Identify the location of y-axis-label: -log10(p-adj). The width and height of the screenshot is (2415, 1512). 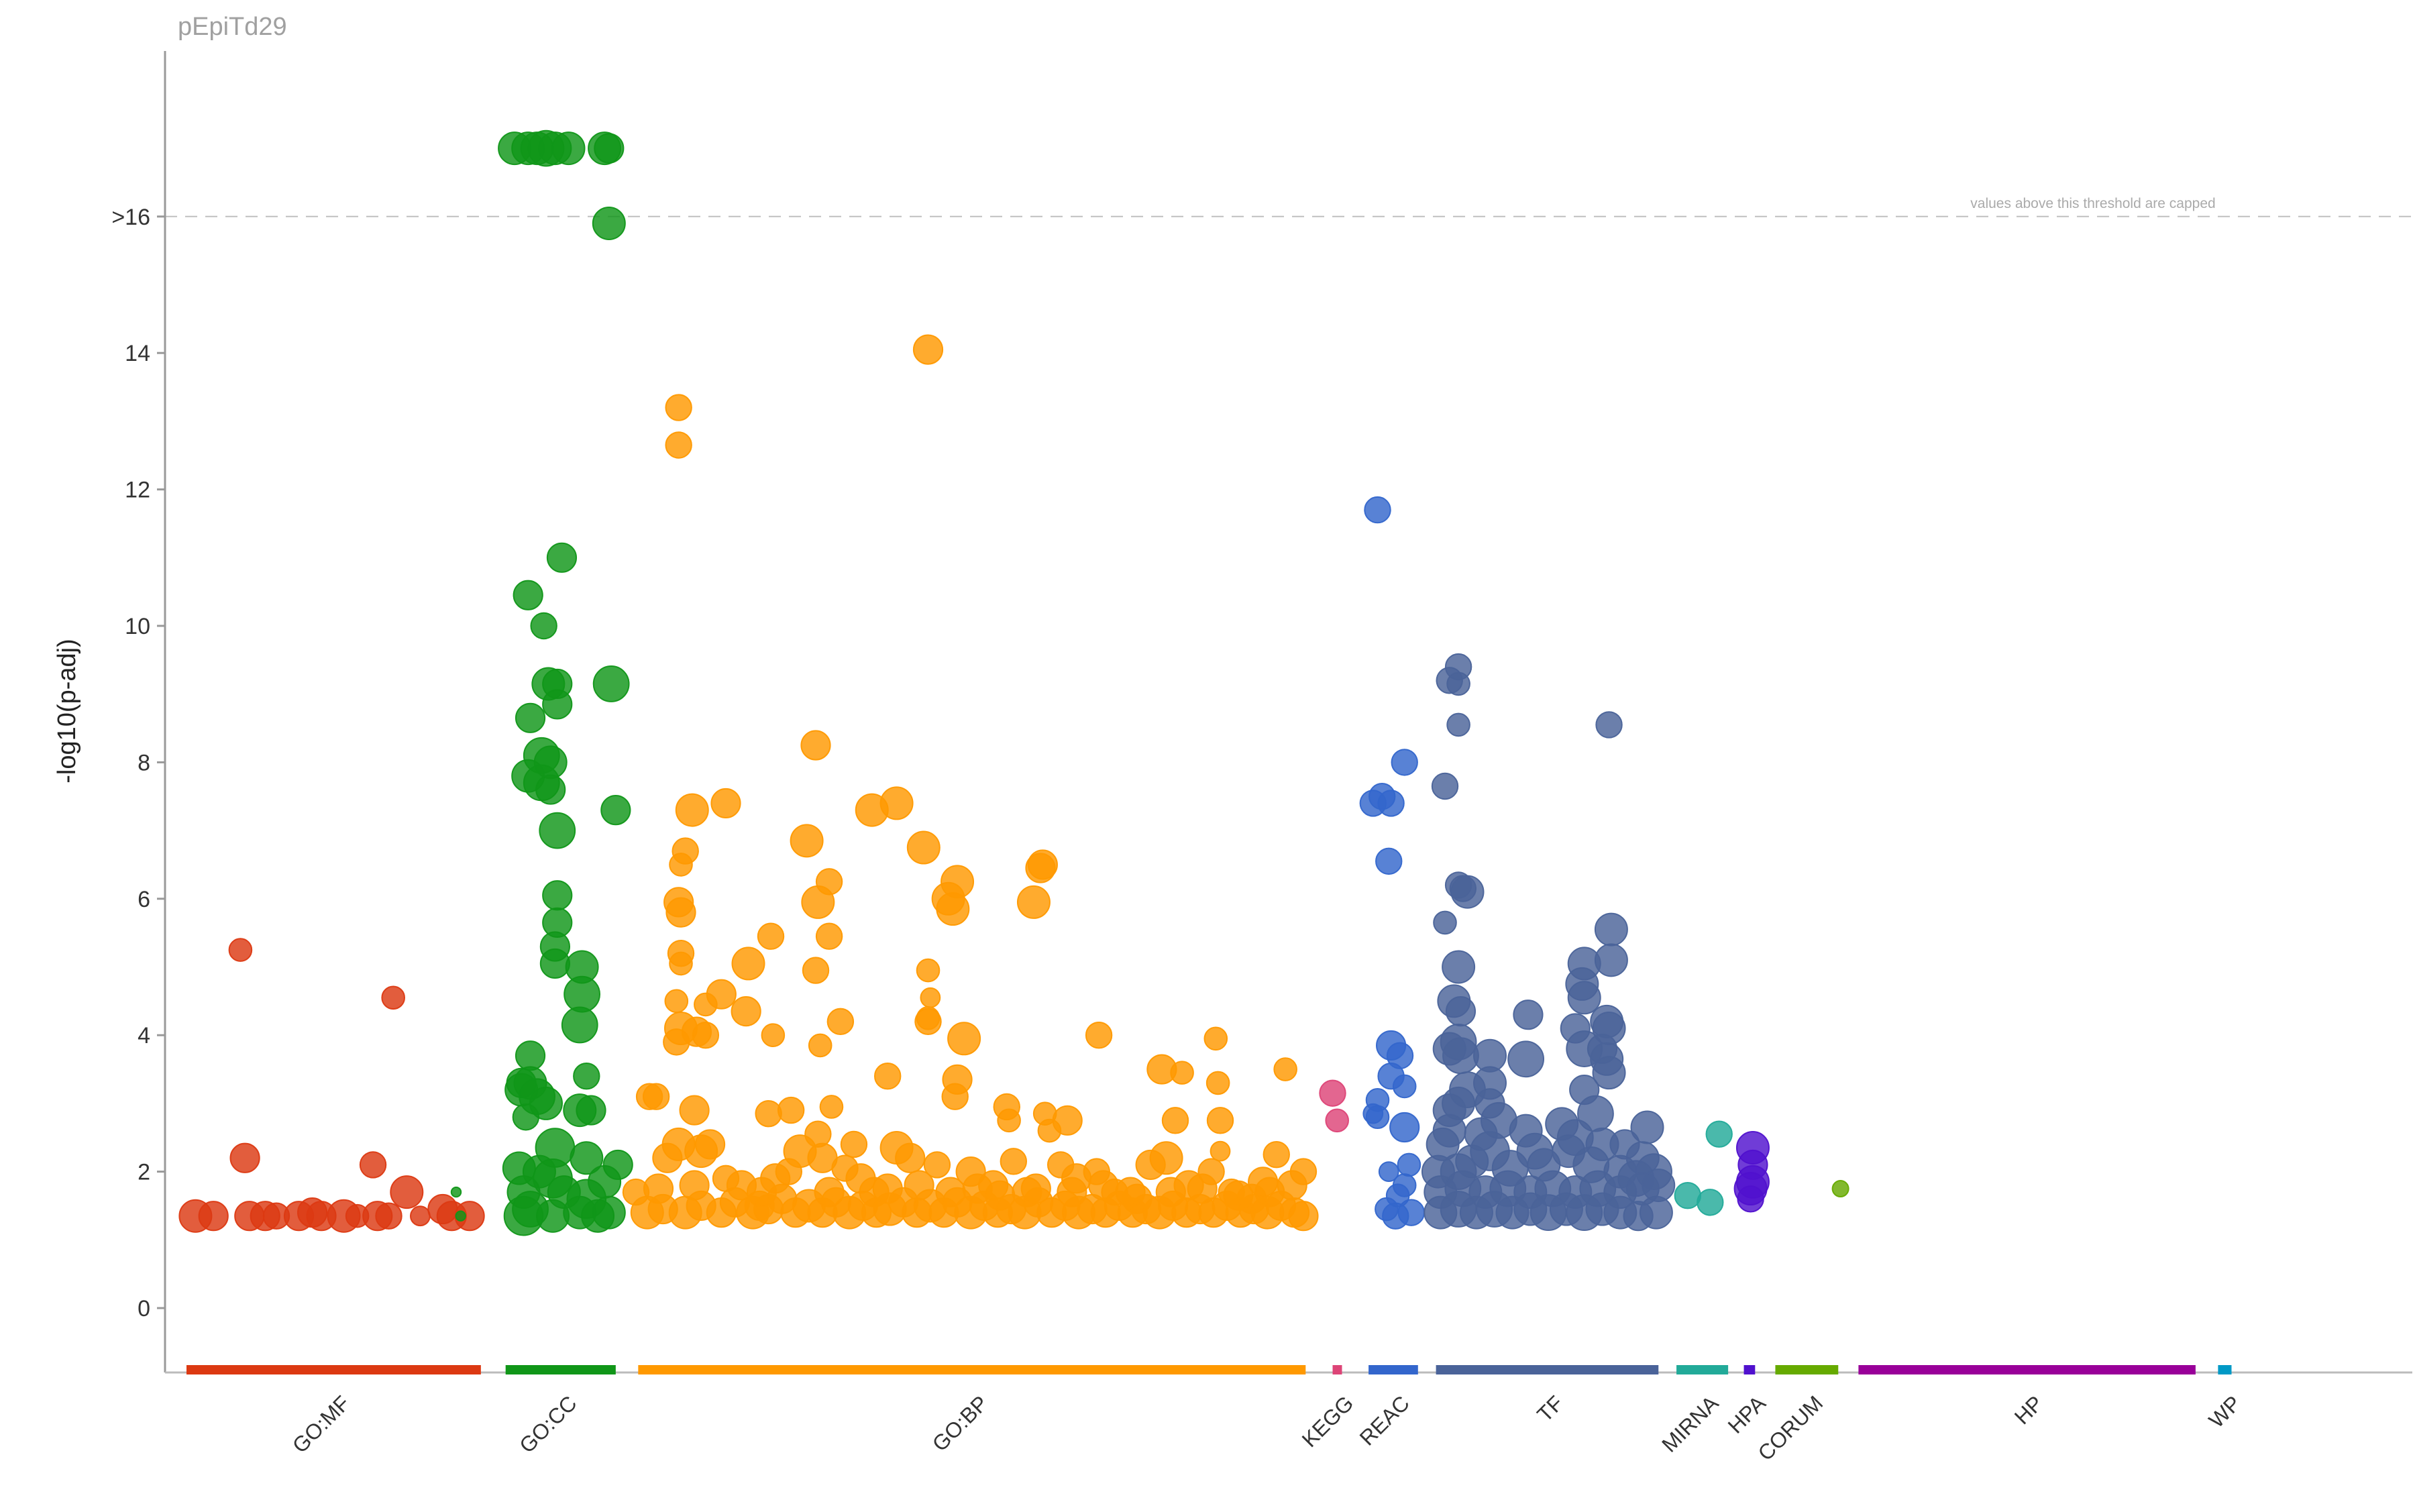
(67, 711).